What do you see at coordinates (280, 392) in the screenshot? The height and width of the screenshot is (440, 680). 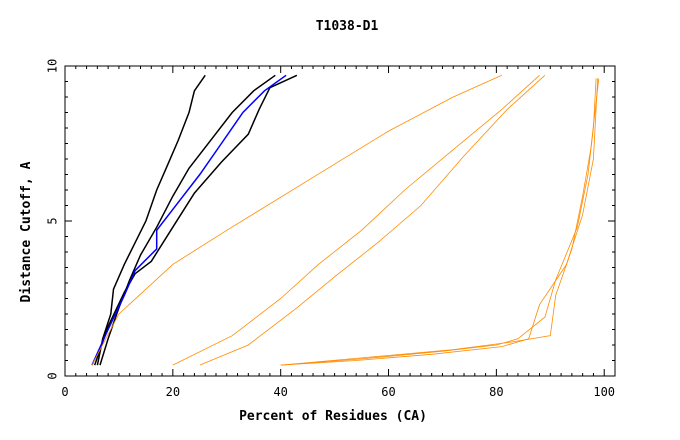 I see `x-tick-label: 40` at bounding box center [280, 392].